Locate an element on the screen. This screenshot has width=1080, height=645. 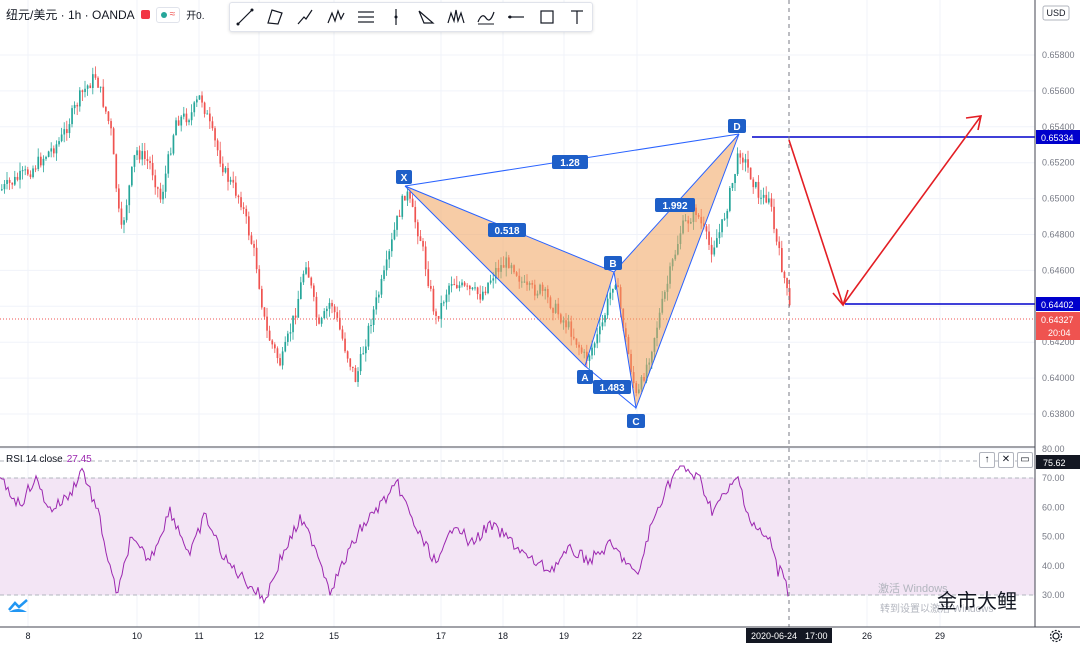
time-tick-9: 26 is located at coordinates (867, 636).